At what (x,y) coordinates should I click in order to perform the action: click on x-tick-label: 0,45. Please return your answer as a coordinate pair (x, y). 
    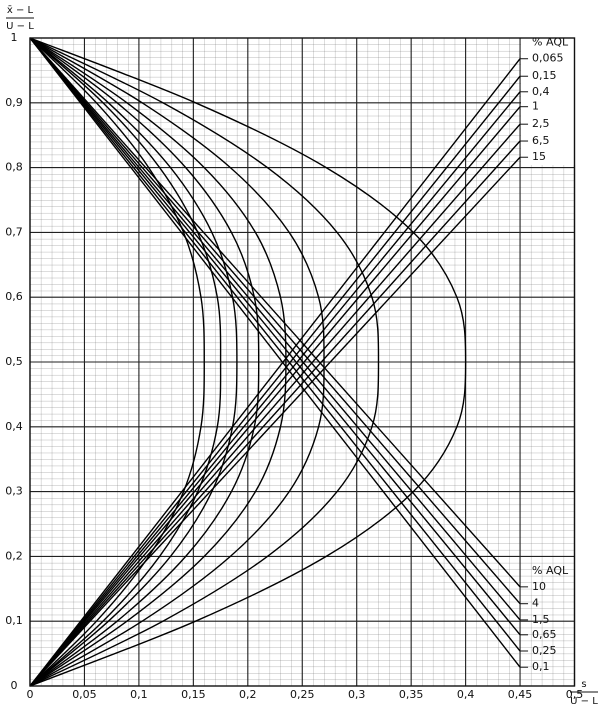
    Looking at the image, I should click on (520, 694).